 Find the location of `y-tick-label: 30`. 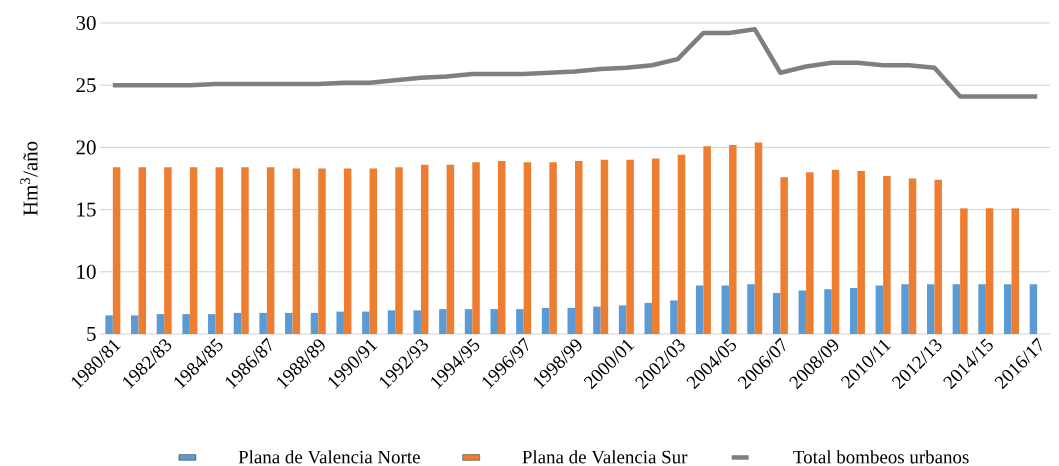

y-tick-label: 30 is located at coordinates (86, 23).